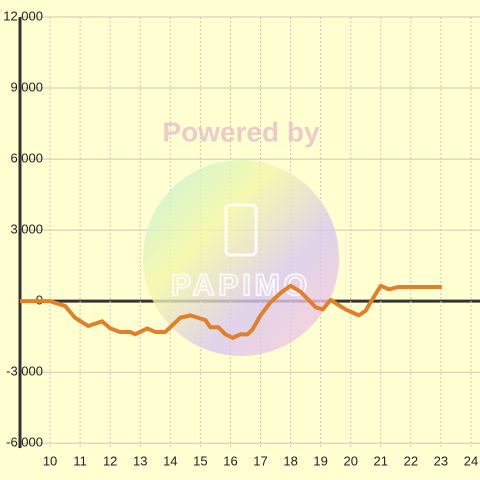 This screenshot has height=480, width=480. Describe the element at coordinates (241, 230) in the screenshot. I see `watermark-icon` at that location.